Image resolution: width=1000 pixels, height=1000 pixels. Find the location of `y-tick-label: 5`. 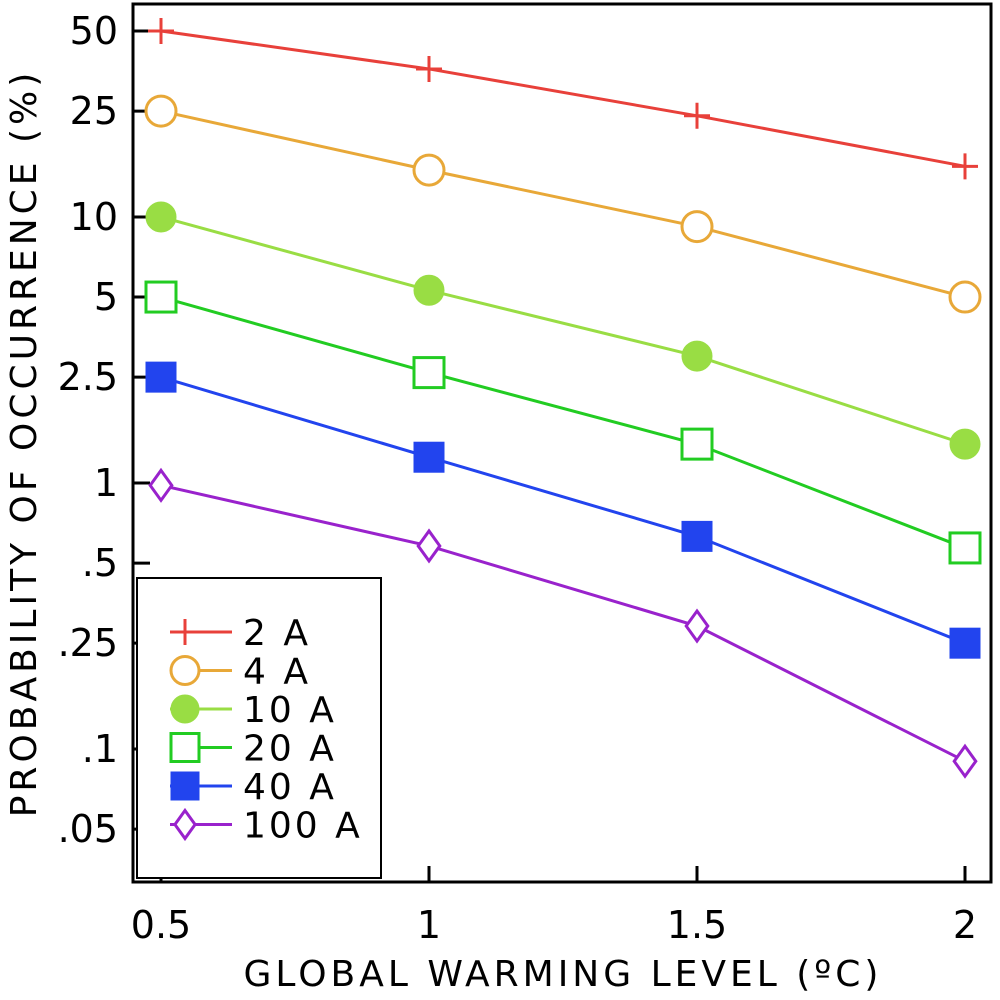

y-tick-label: 5 is located at coordinates (106, 297).